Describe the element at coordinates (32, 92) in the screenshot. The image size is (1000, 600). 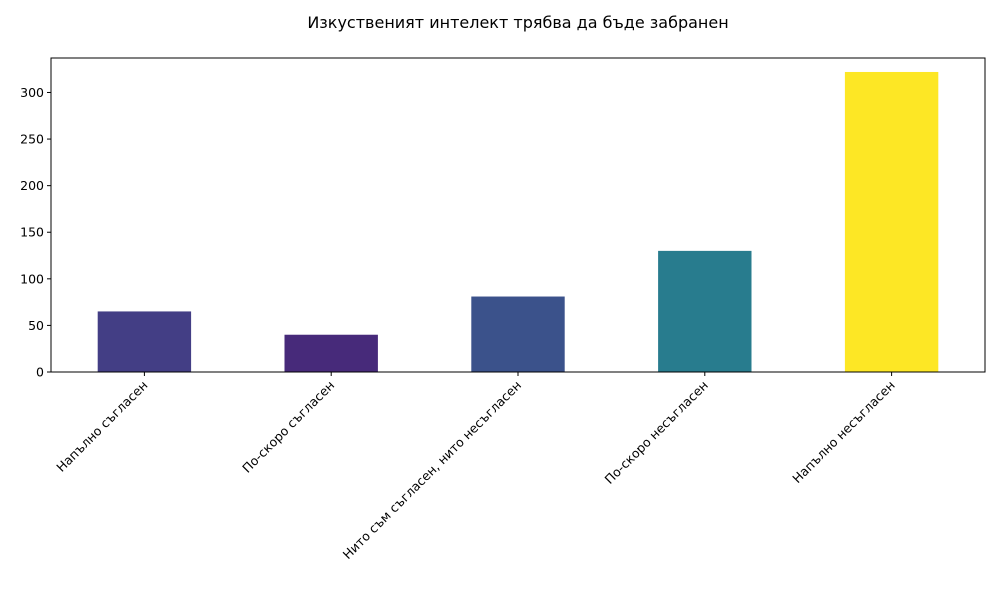
I see `y-tick-label-7: 300` at that location.